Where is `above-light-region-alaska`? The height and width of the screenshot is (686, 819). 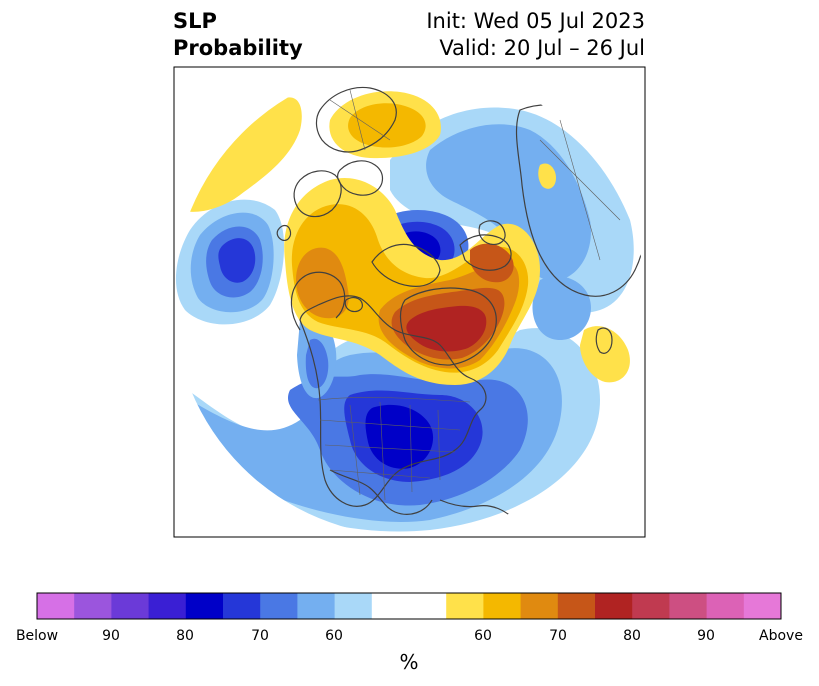 above-light-region-alaska is located at coordinates (241, 154).